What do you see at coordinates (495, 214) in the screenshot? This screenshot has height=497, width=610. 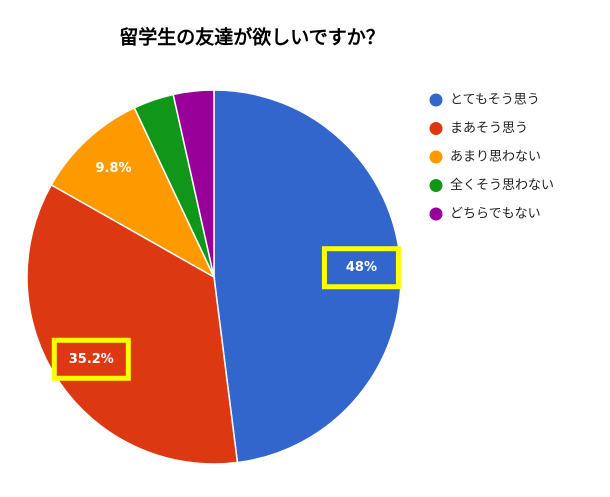 I see `legend-label: どちらでもない` at bounding box center [495, 214].